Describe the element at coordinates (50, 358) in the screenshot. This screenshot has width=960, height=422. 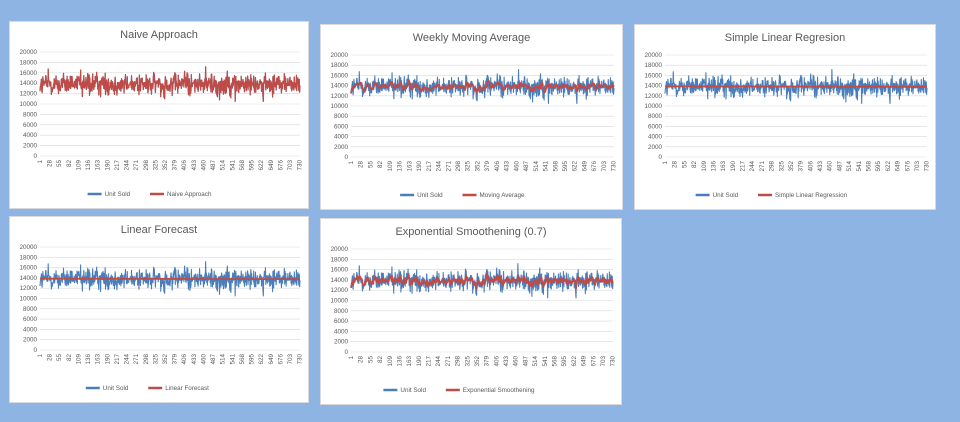
I see `x-tick-label: 28` at that location.